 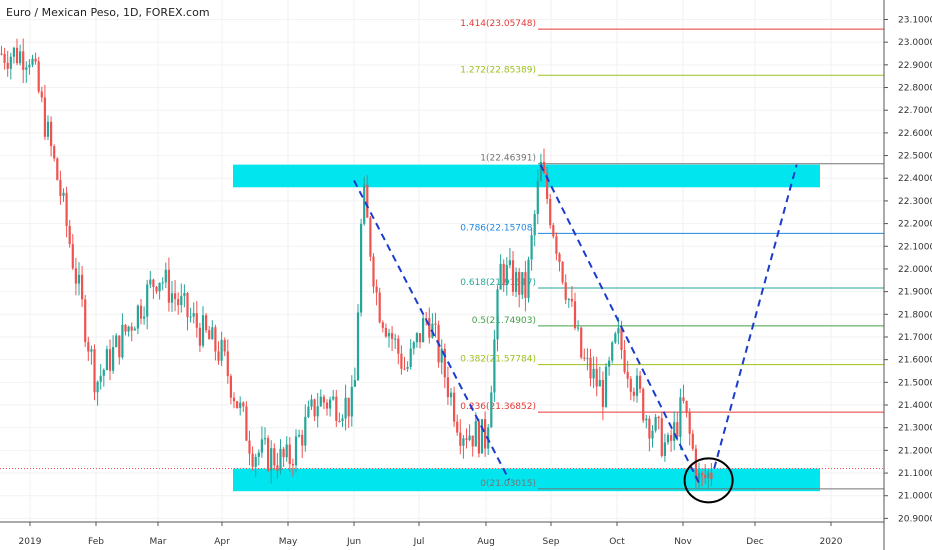 I want to click on y-tick-label: 21.50000, so click(x=915, y=383).